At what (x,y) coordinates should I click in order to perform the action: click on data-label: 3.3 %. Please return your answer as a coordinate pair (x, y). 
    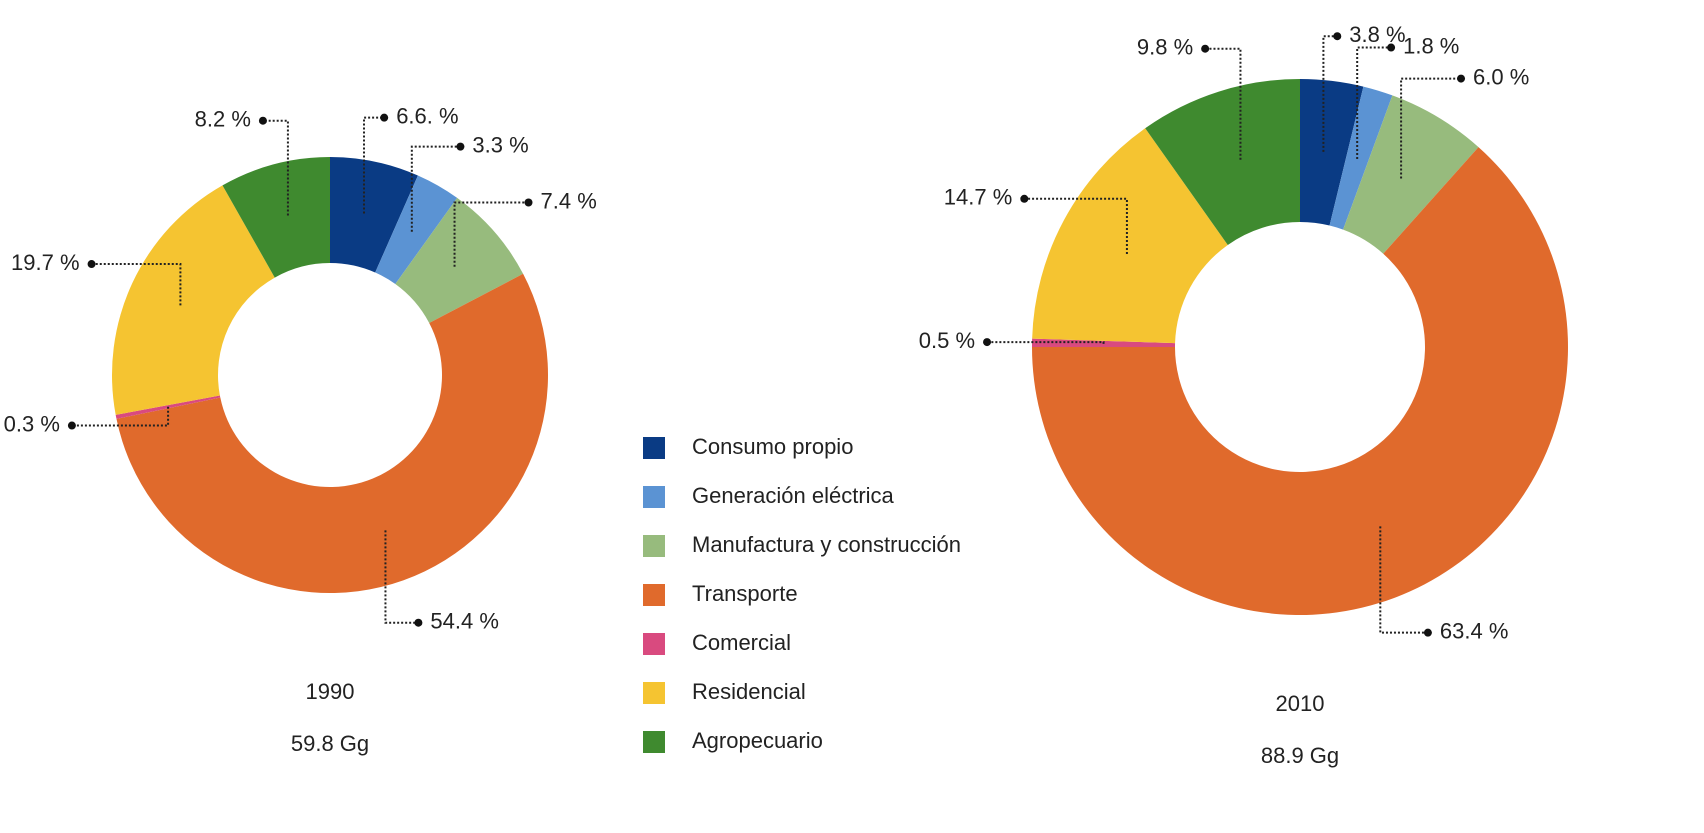
    Looking at the image, I should click on (500, 144).